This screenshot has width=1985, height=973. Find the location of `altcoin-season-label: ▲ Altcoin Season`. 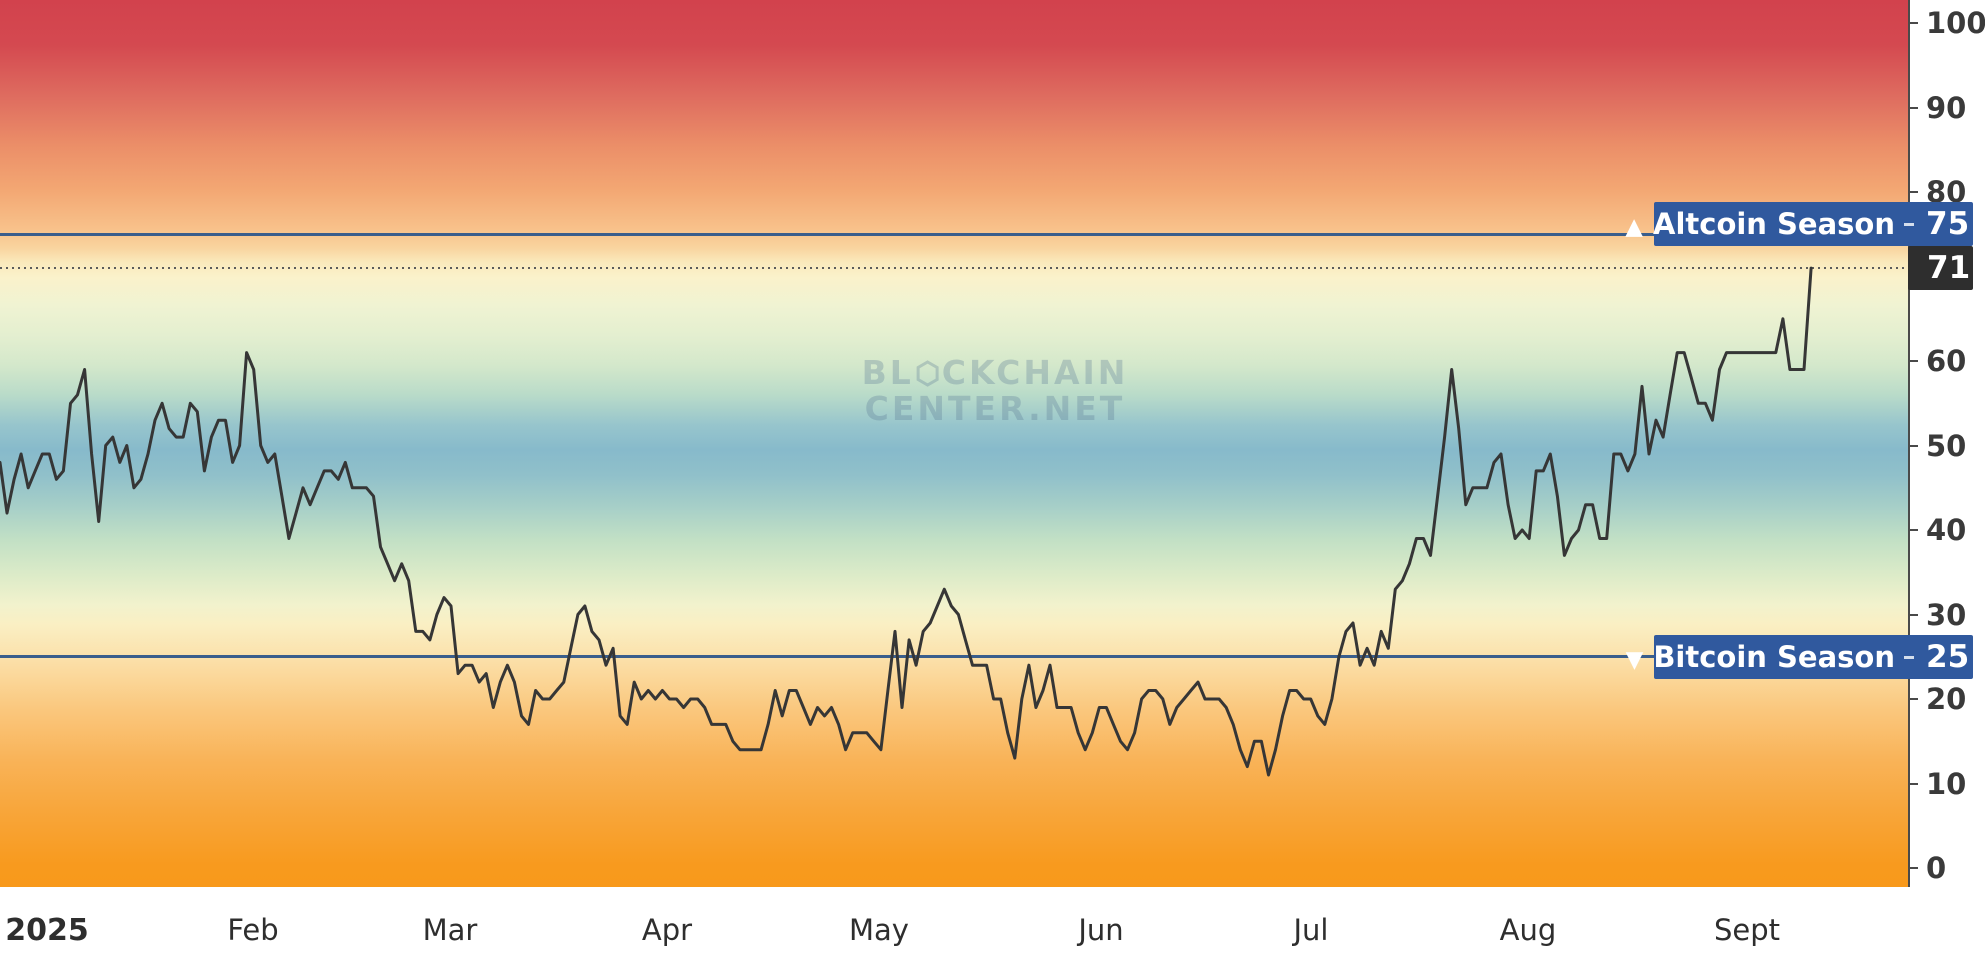

altcoin-season-label: ▲ Altcoin Season is located at coordinates (1760, 224).